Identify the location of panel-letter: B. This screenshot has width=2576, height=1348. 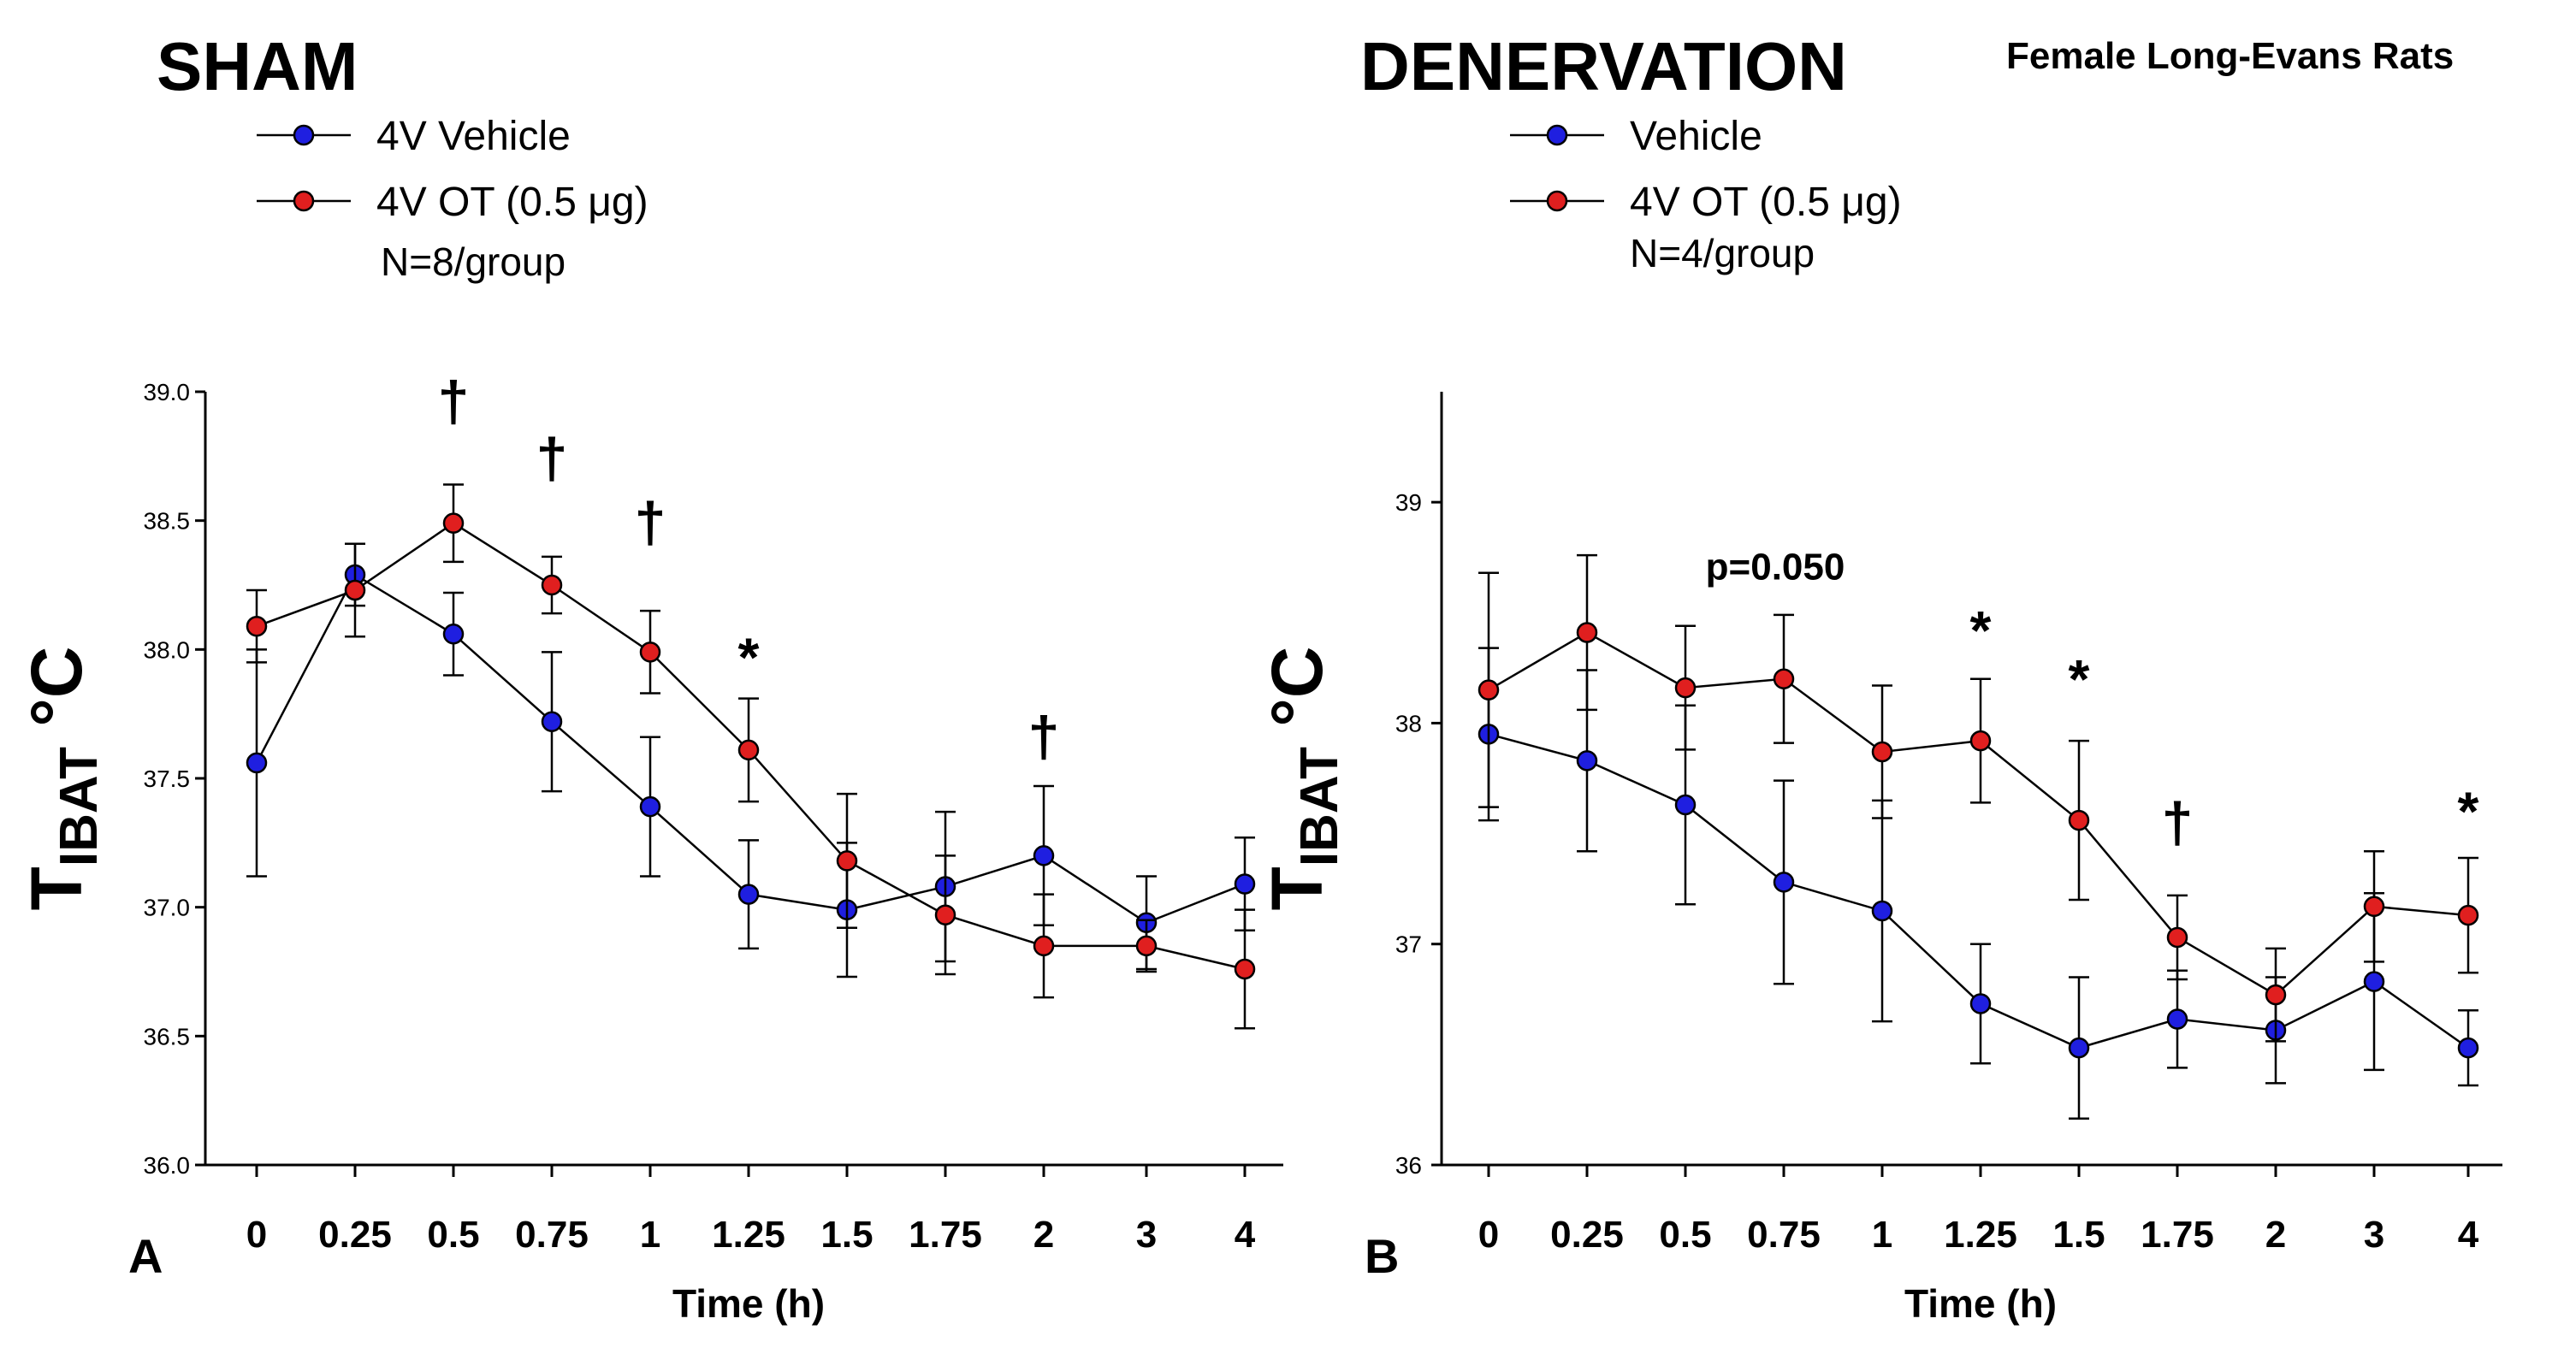
(1382, 1256).